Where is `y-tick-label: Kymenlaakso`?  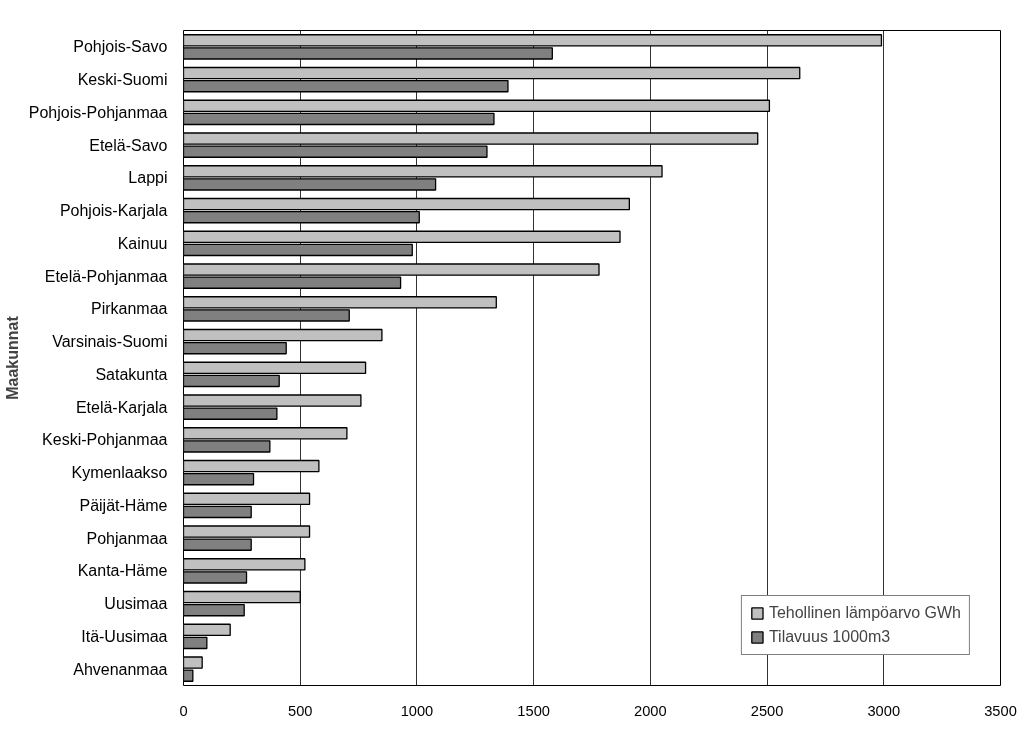 y-tick-label: Kymenlaakso is located at coordinates (119, 473).